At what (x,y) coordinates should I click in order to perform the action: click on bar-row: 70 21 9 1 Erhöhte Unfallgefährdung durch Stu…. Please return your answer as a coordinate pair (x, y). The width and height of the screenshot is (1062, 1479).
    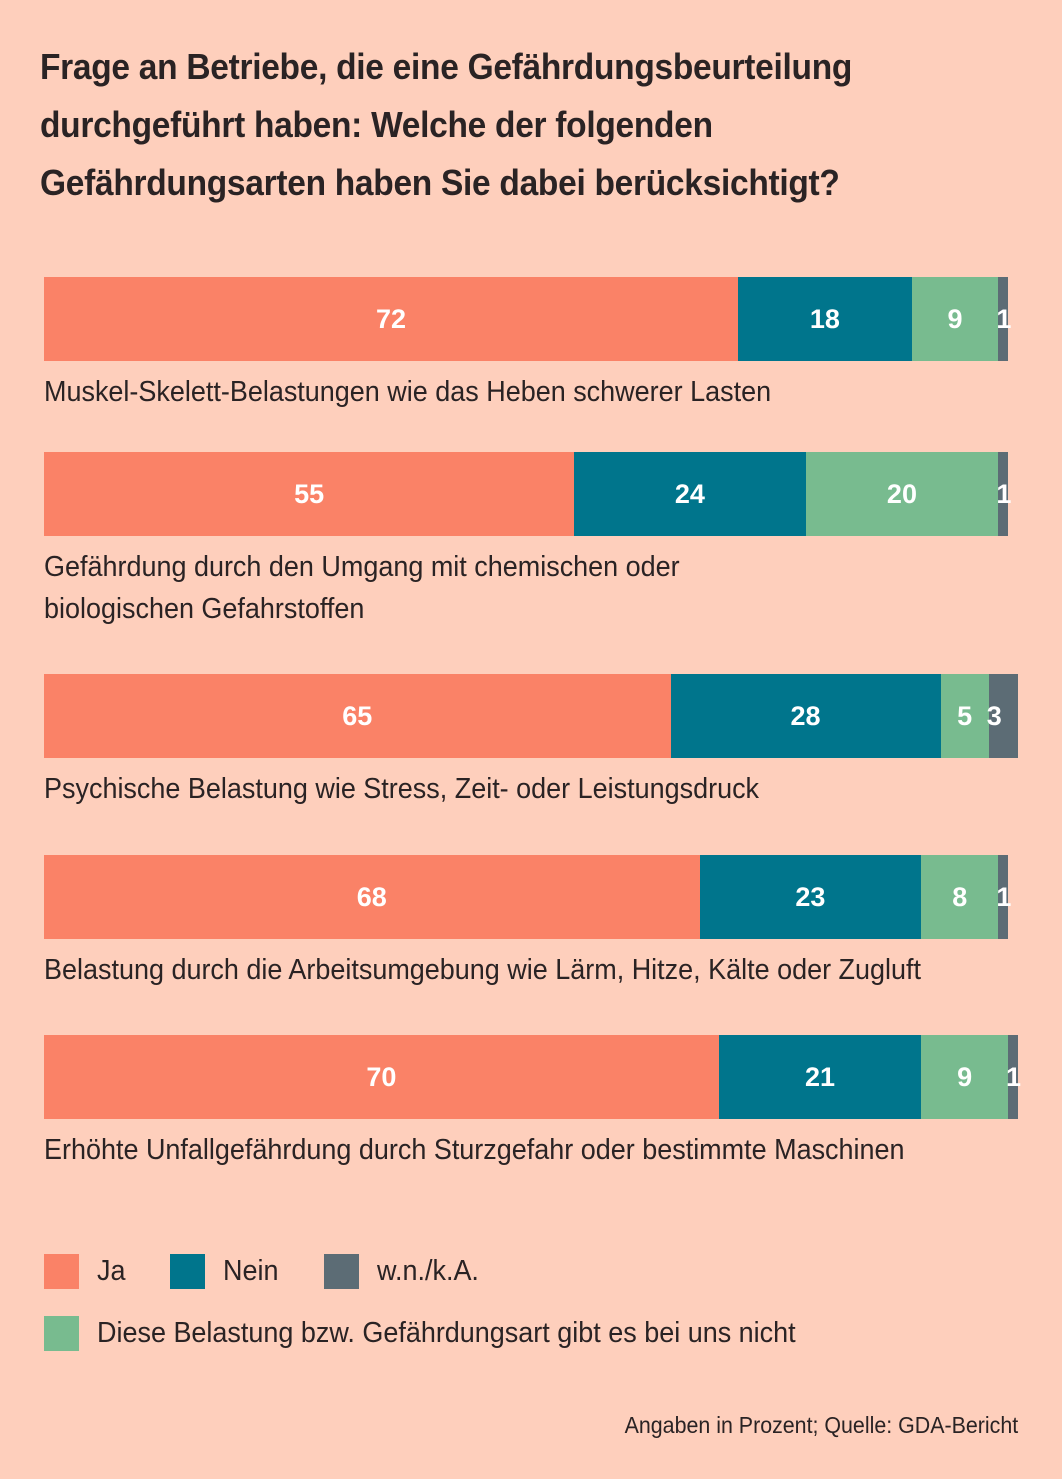
    Looking at the image, I should click on (553, 1103).